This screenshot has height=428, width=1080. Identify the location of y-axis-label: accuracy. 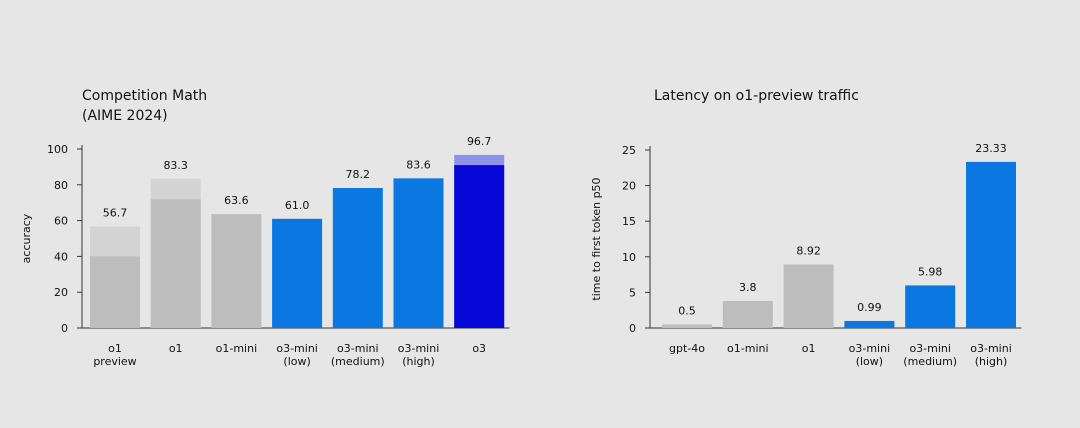
(26, 238).